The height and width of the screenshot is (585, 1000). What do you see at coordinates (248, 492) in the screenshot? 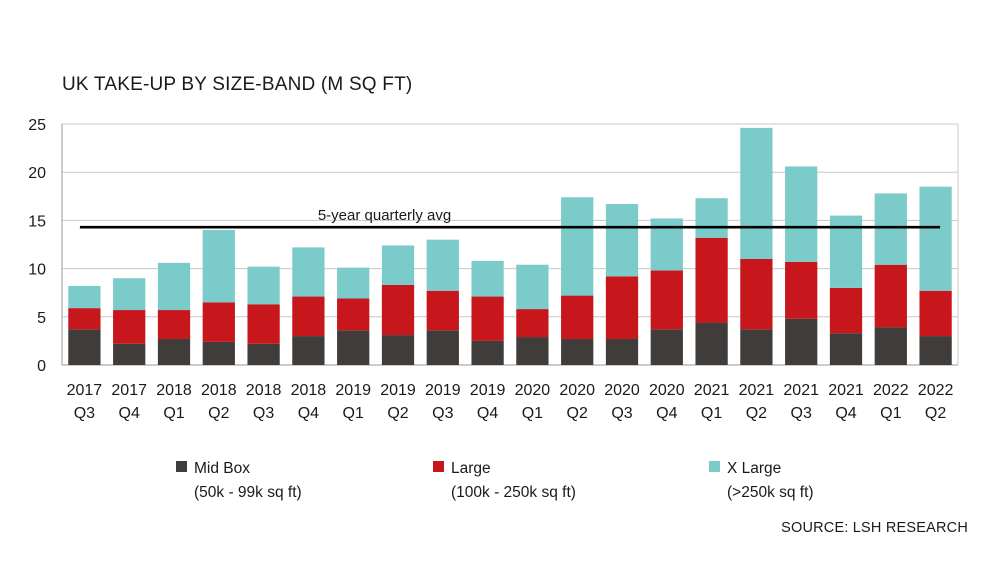
I see `legend-sublabel-mid-box: (50k - 99k sq ft)` at bounding box center [248, 492].